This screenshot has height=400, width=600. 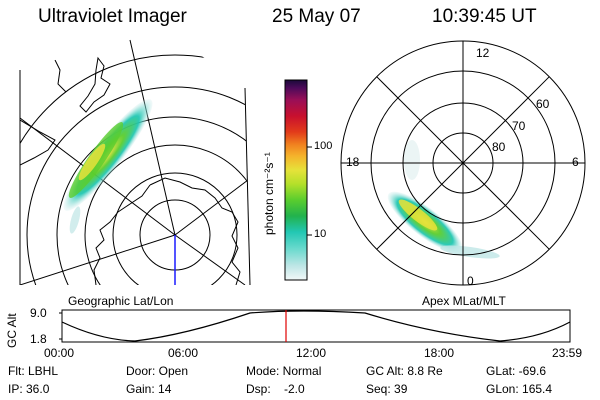 I want to click on info-mode: Mode: Normal, so click(x=284, y=371).